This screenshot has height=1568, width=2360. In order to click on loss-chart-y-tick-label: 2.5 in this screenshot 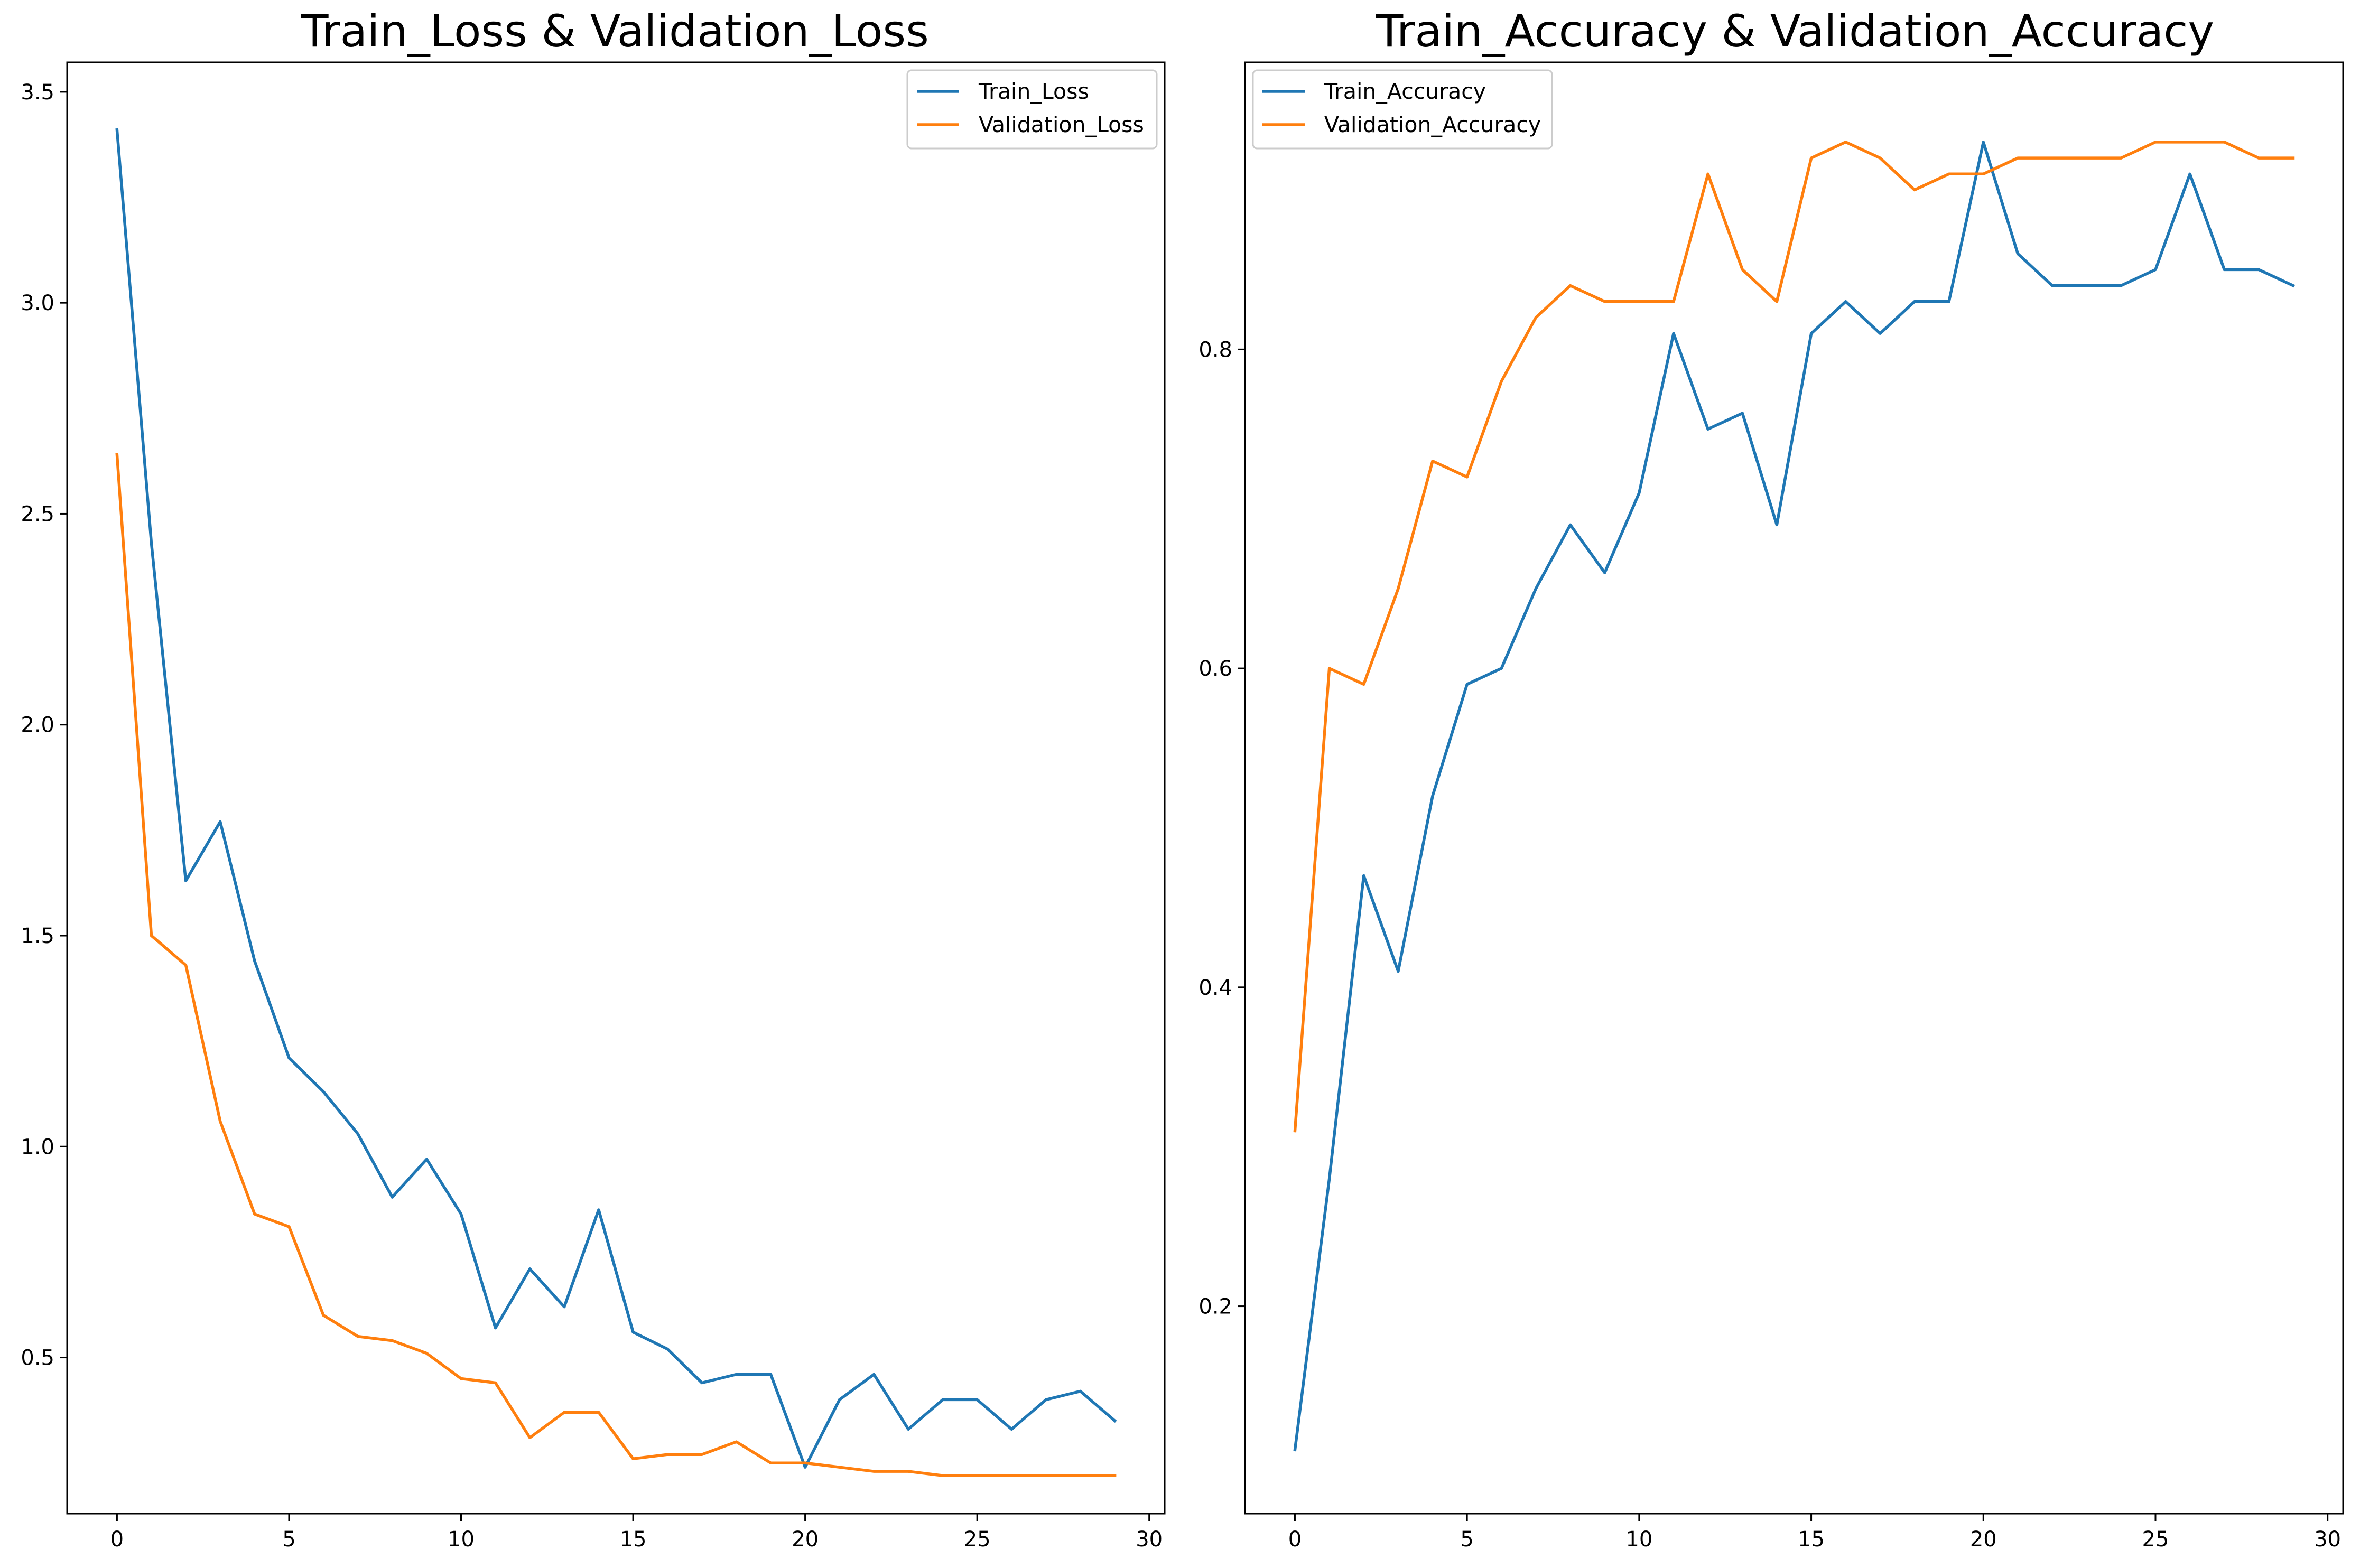, I will do `click(37, 514)`.